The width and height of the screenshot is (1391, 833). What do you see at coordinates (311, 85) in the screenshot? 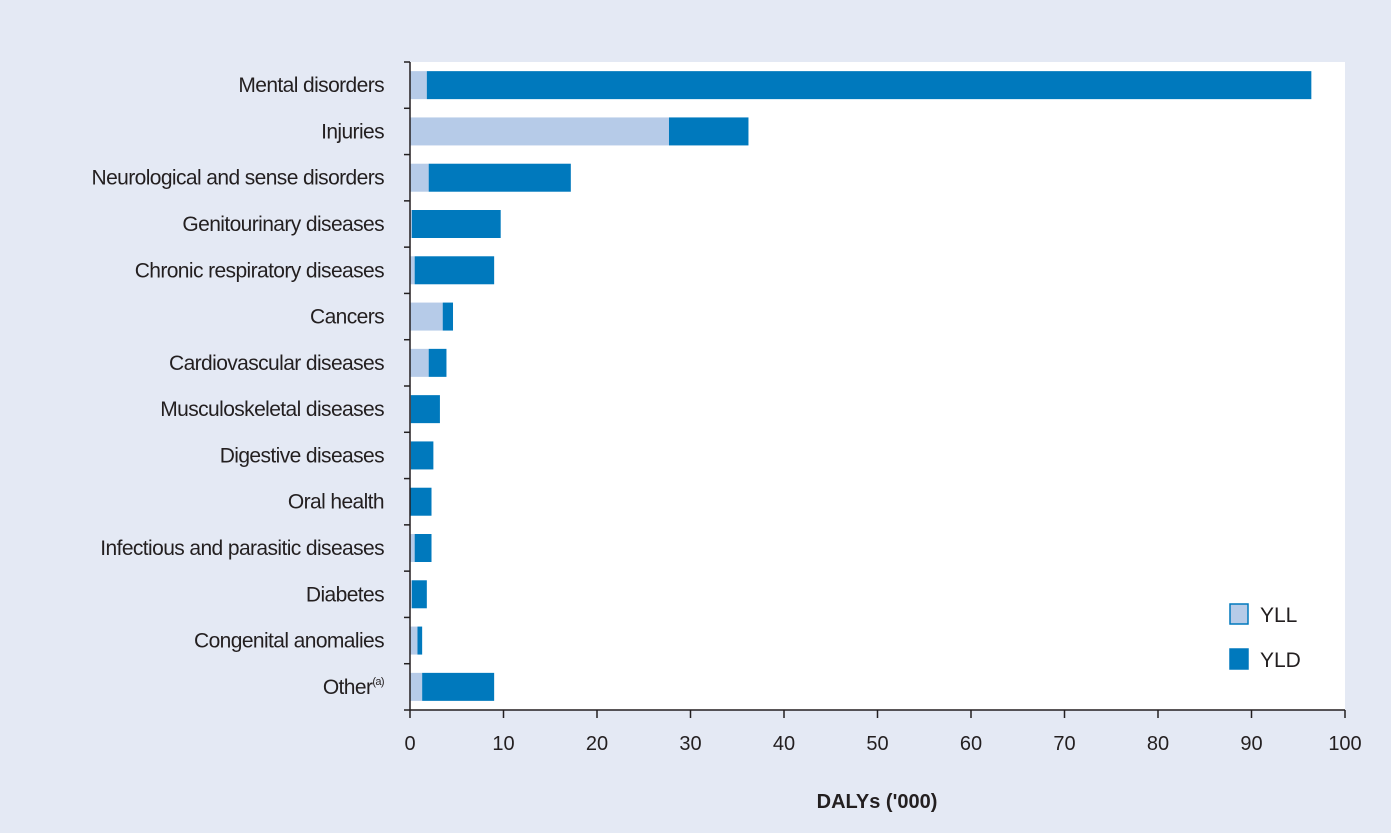
I see `category-label: Mental disorders` at bounding box center [311, 85].